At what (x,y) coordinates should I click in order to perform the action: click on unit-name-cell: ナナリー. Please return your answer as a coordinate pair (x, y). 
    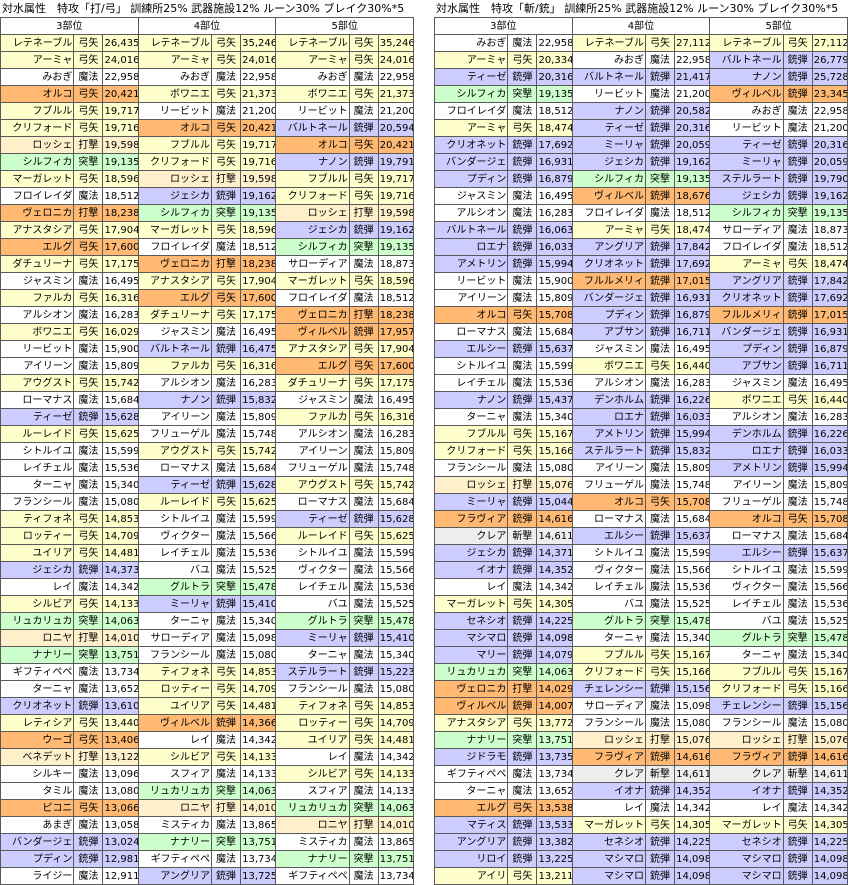
    Looking at the image, I should click on (174, 842).